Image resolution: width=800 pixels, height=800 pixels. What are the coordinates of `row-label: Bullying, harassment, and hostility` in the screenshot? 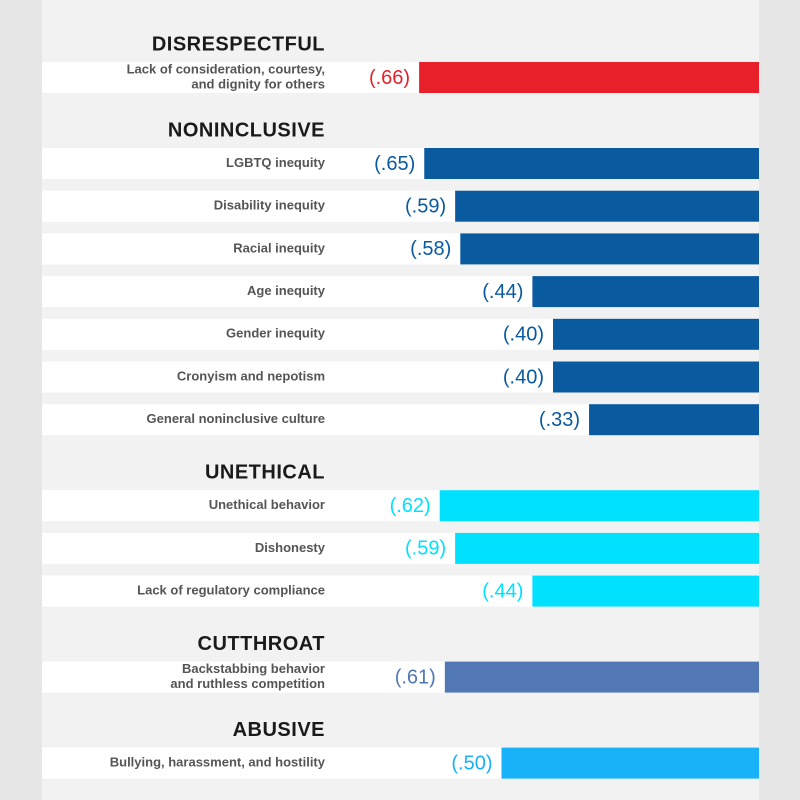 It's located at (218, 762).